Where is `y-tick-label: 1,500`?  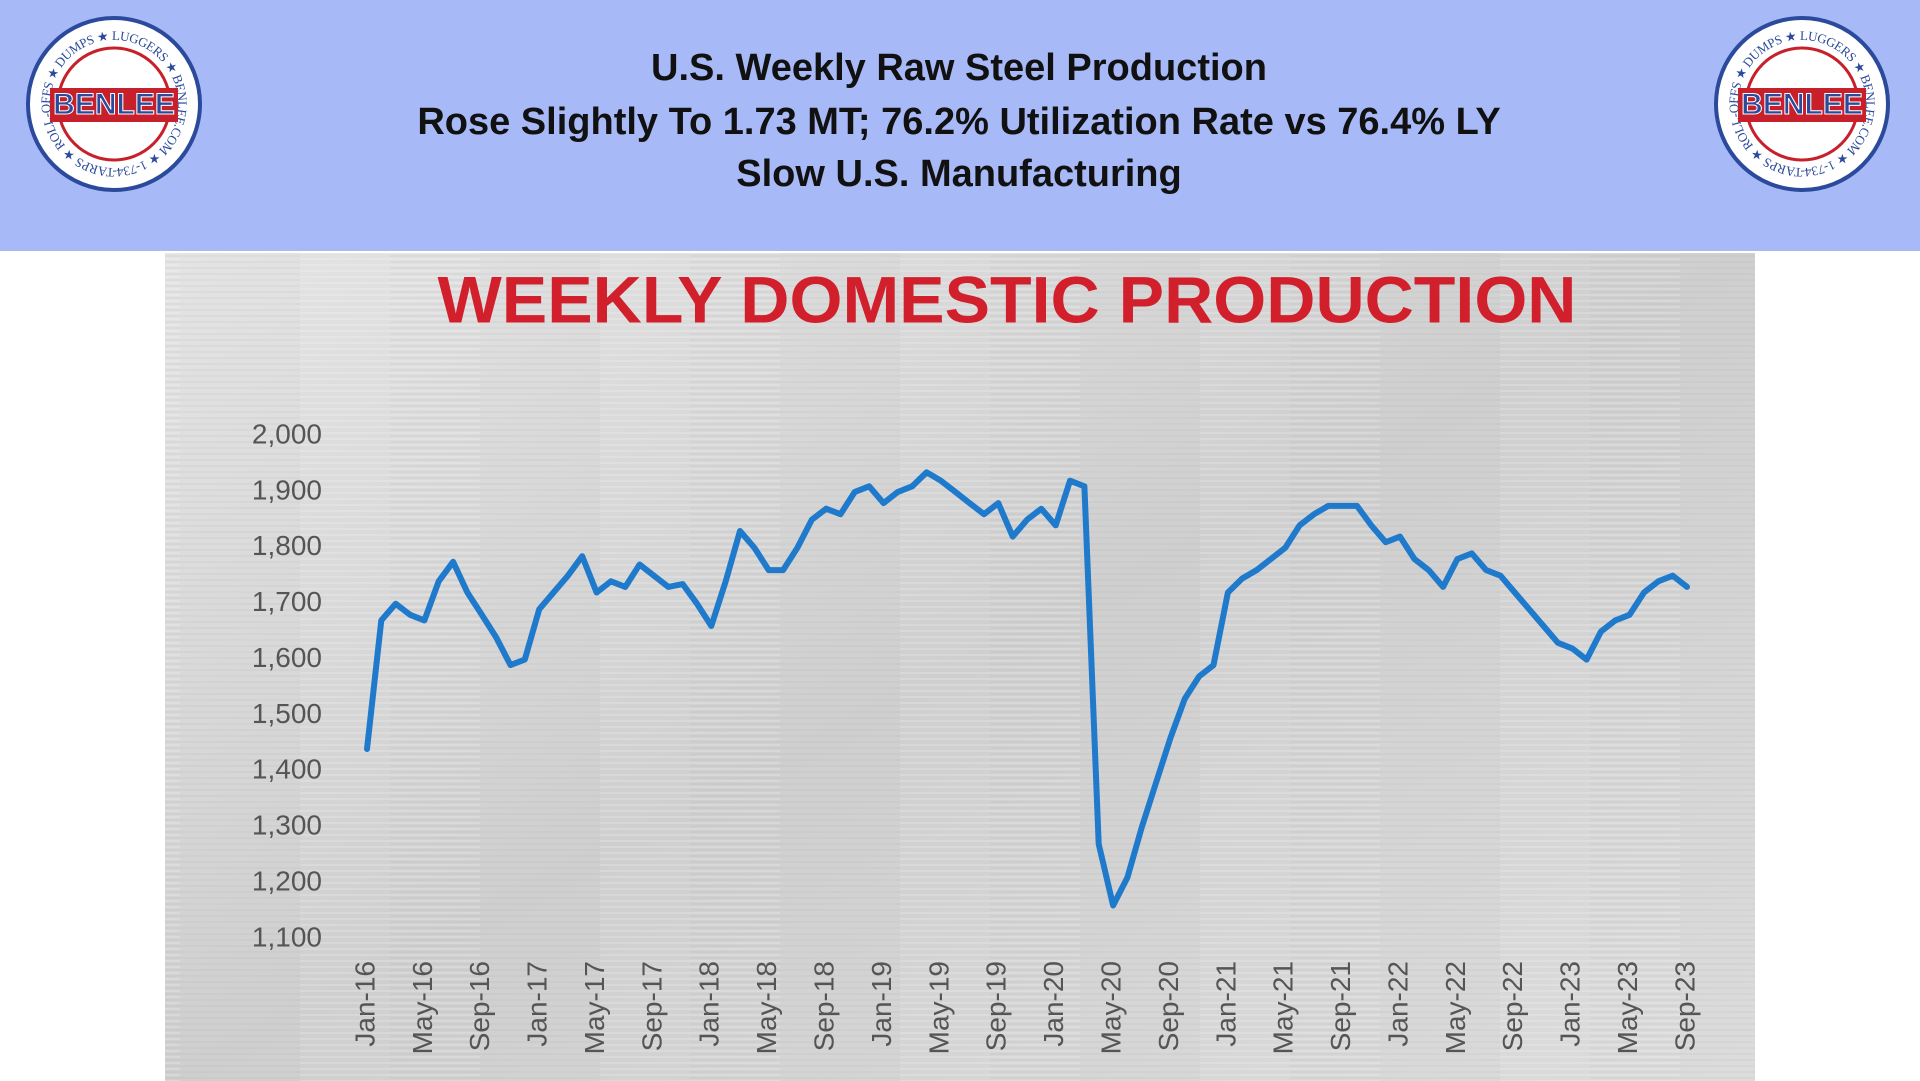
y-tick-label: 1,500 is located at coordinates (287, 713).